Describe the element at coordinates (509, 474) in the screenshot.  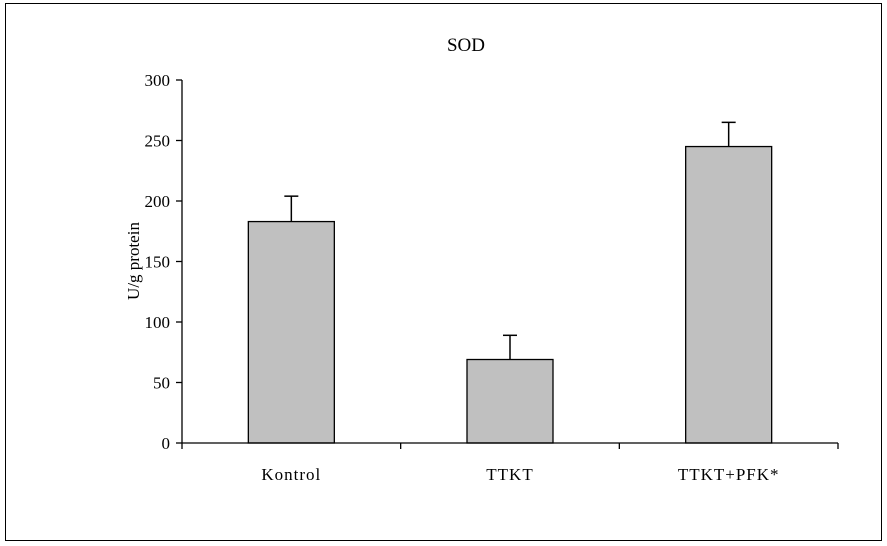
I see `x-category-label: TTKT` at that location.